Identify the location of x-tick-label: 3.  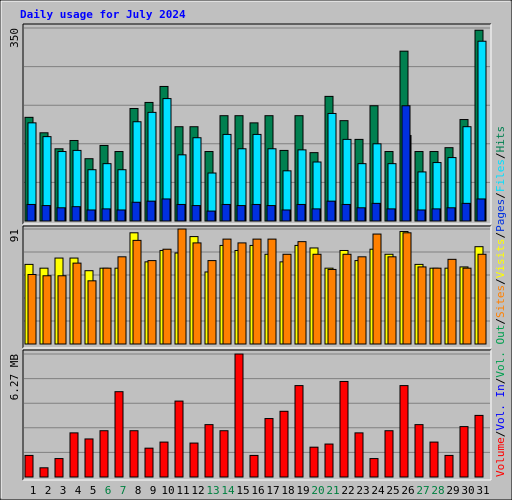
(63, 490).